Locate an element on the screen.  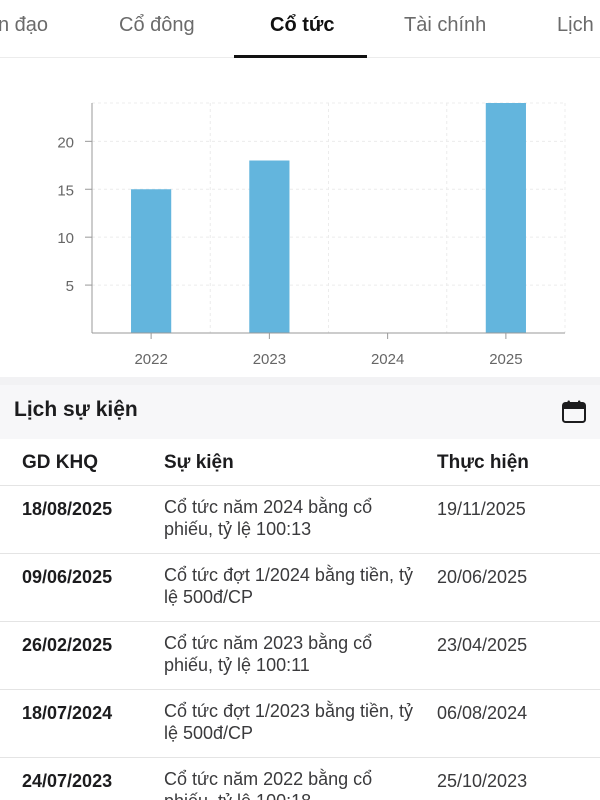
bar-2023 is located at coordinates (269, 246).